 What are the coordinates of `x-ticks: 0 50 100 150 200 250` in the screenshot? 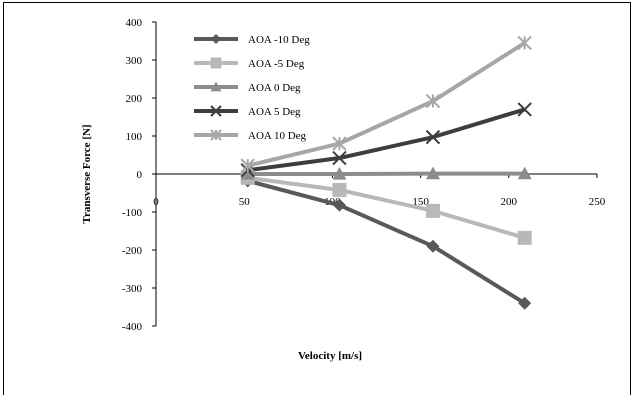 It's located at (379, 191).